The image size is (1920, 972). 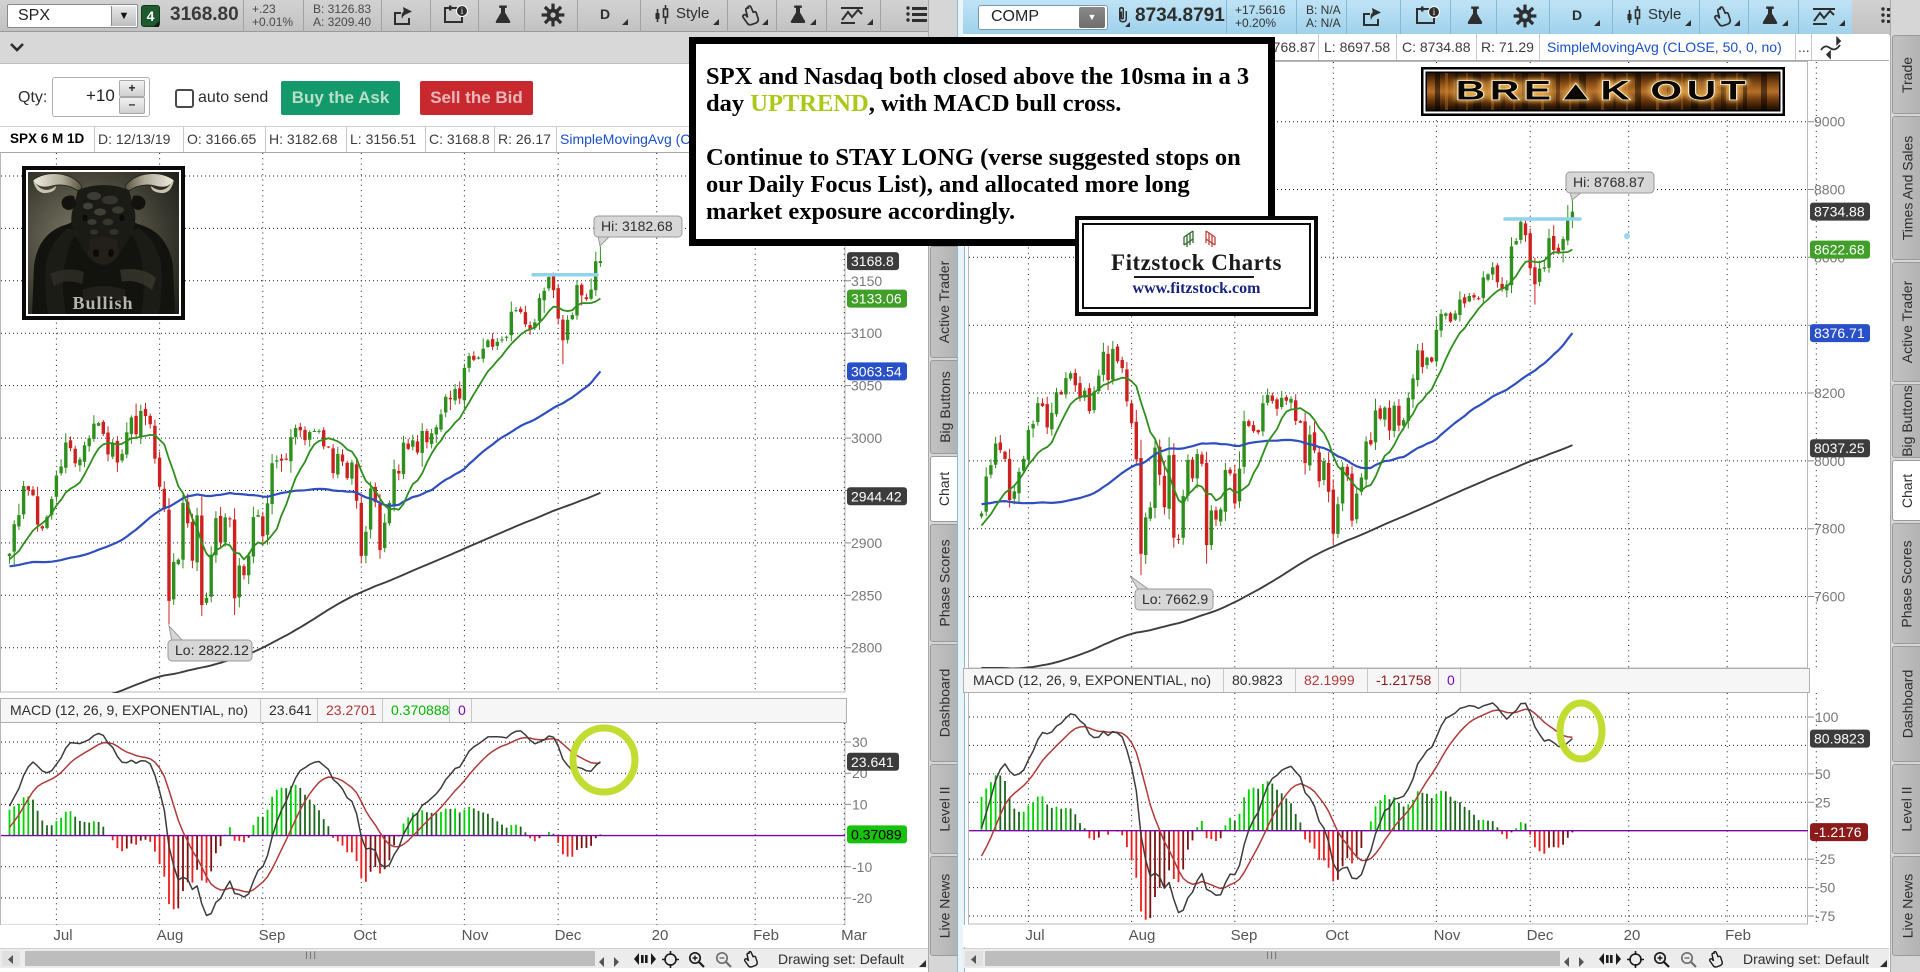 I want to click on svg-text: -25, so click(x=1825, y=859).